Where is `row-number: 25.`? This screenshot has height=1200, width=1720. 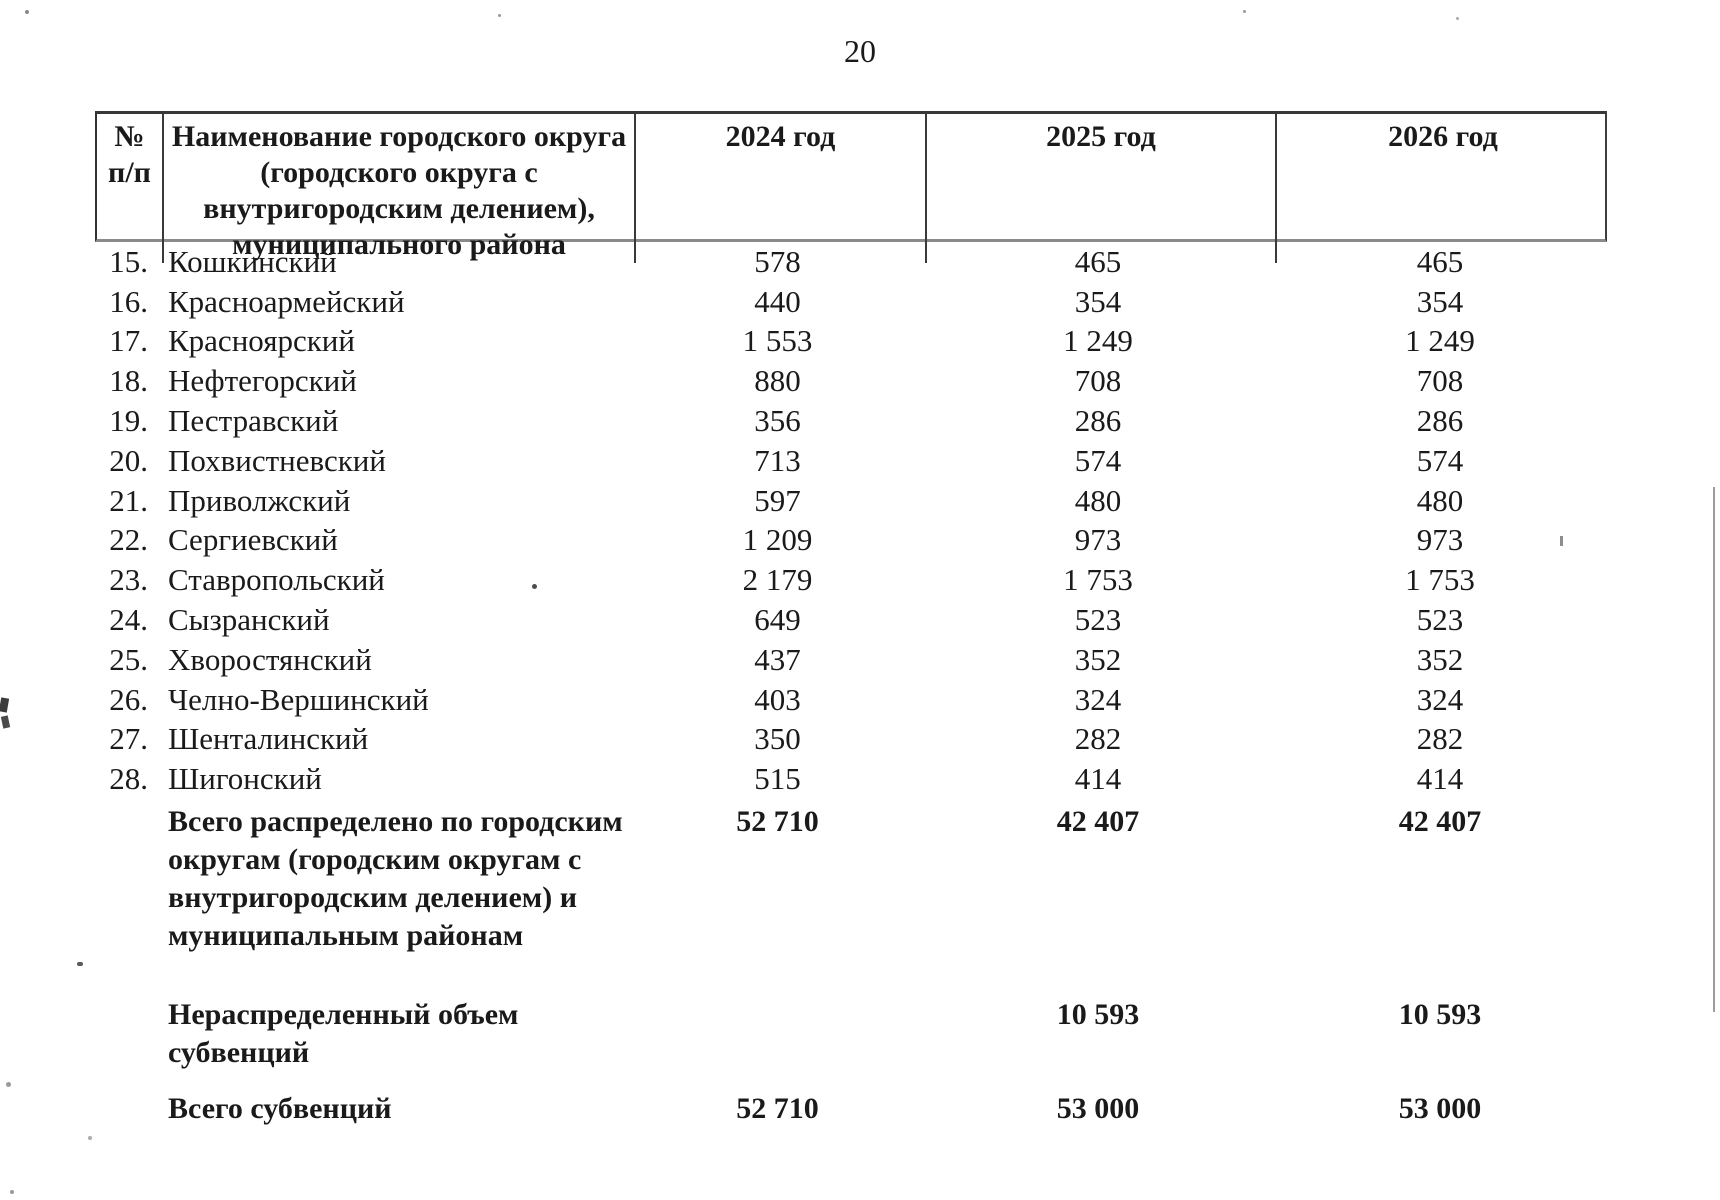
row-number: 25. is located at coordinates (128, 659).